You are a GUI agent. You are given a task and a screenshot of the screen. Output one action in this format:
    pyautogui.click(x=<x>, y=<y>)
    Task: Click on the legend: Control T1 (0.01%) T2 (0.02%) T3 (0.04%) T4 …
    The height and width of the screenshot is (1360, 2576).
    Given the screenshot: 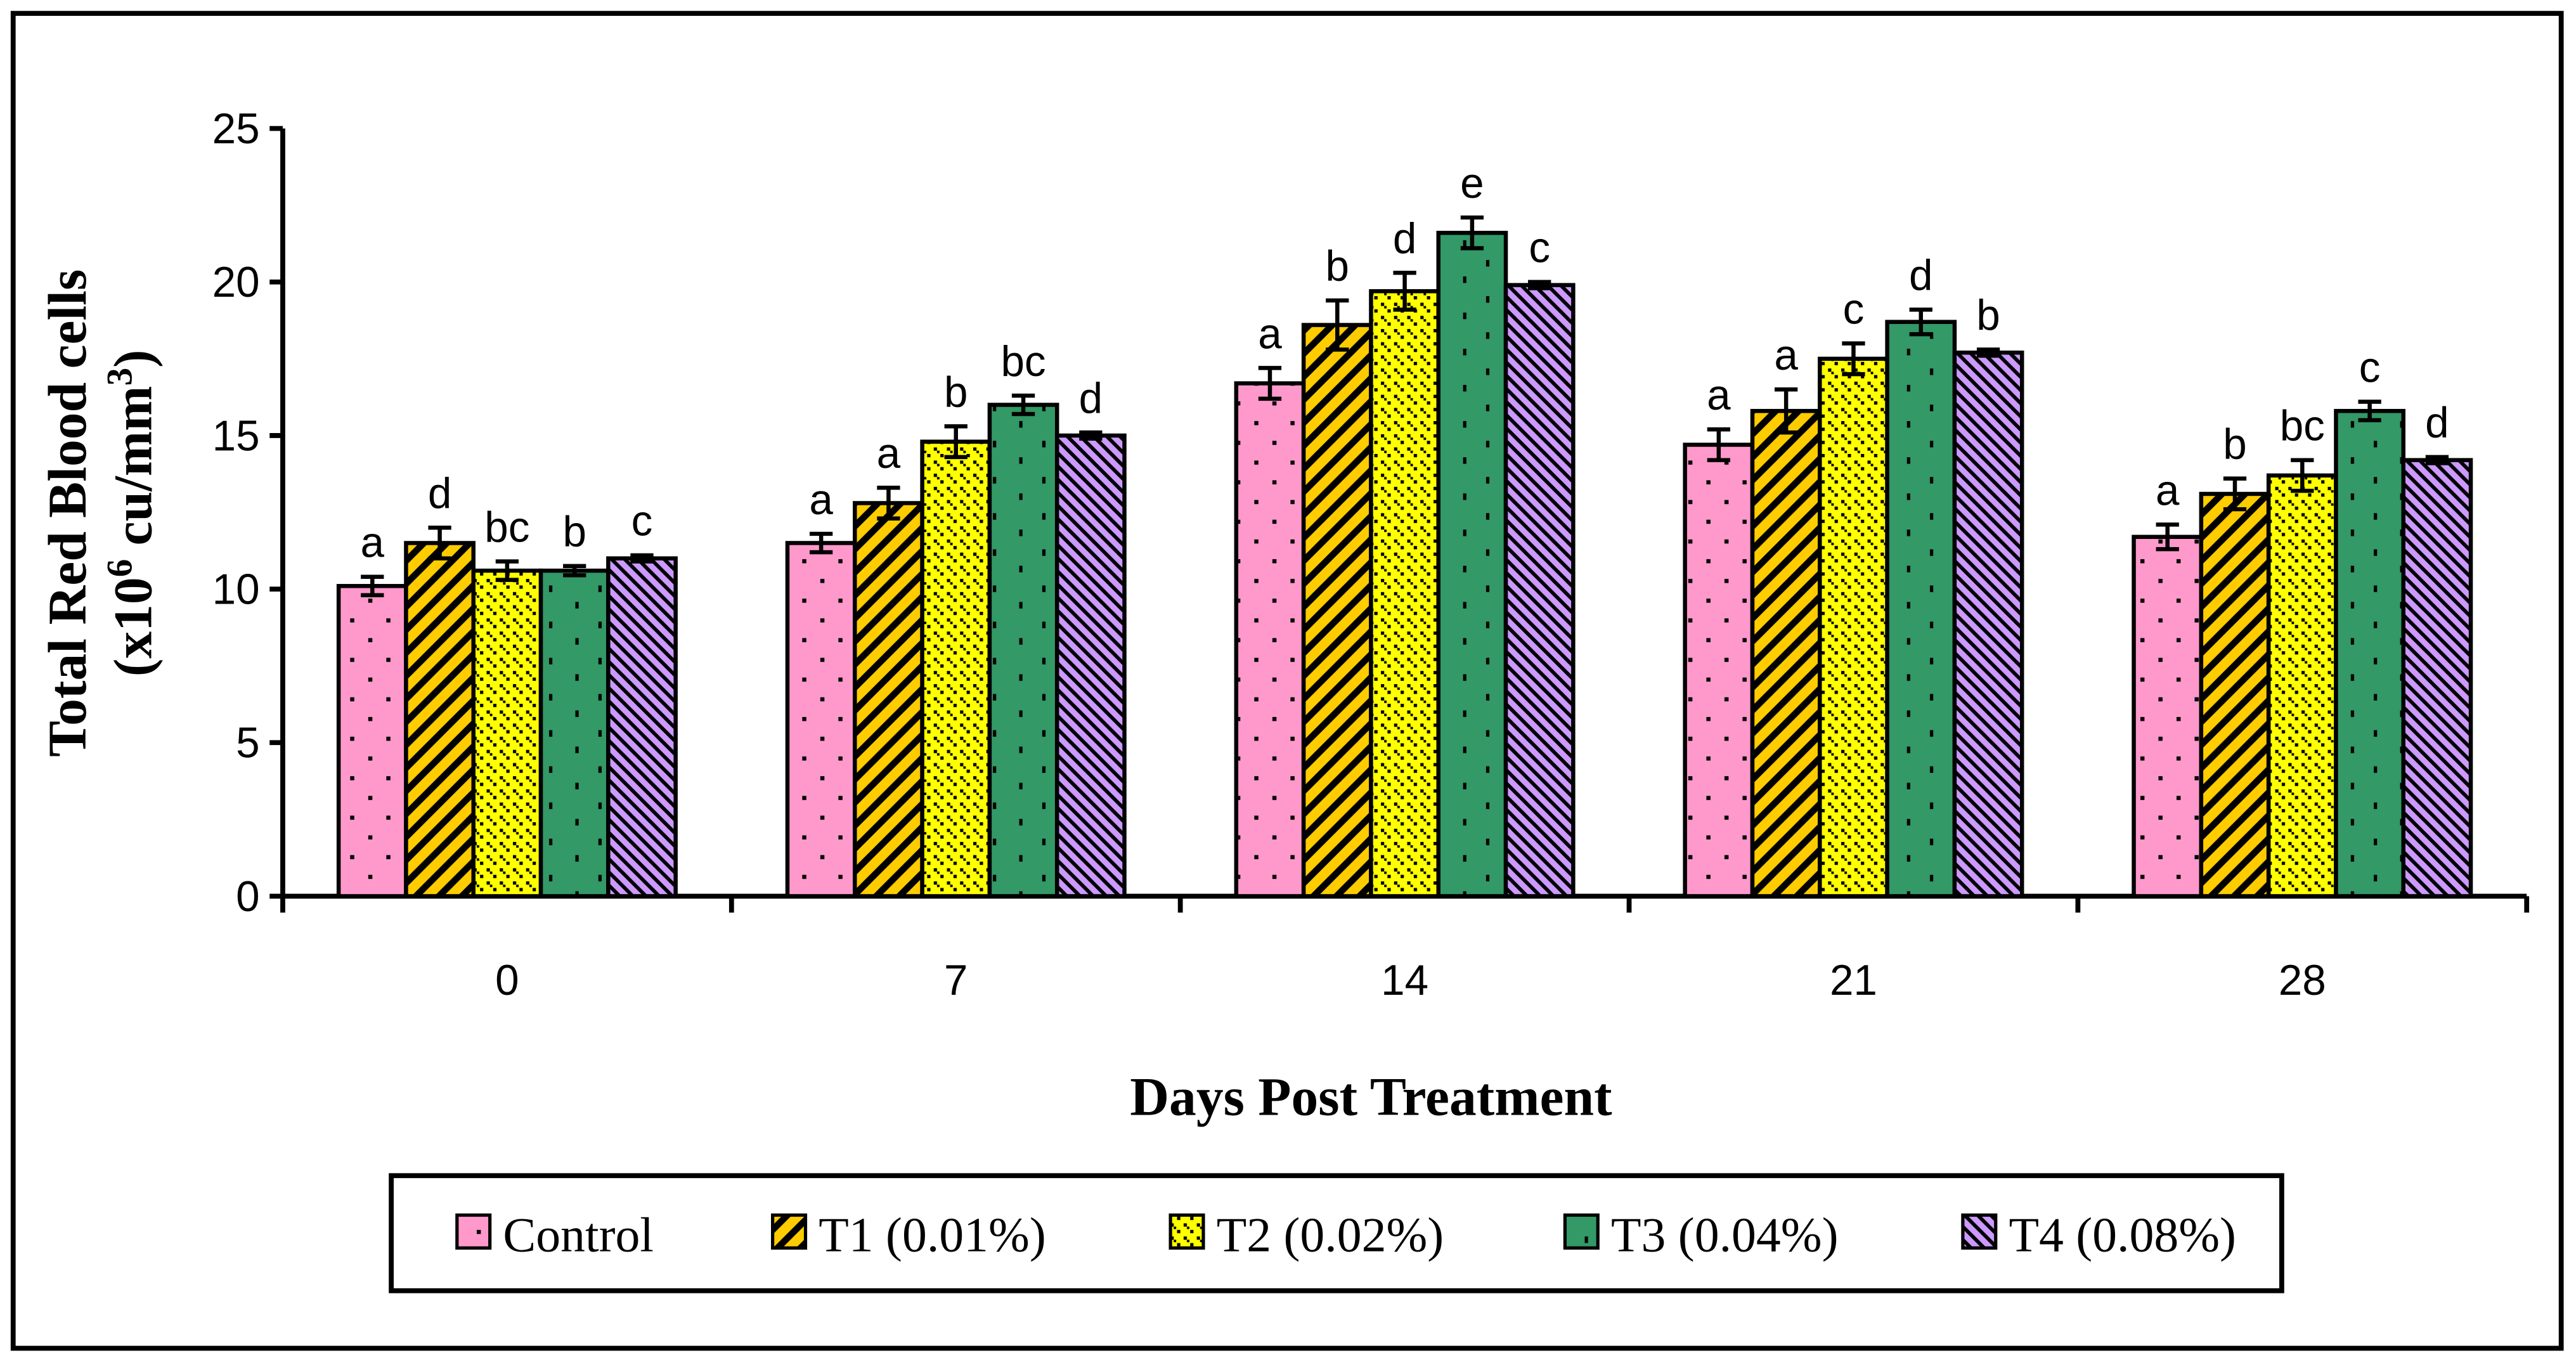 What is the action you would take?
    pyautogui.click(x=1336, y=1233)
    